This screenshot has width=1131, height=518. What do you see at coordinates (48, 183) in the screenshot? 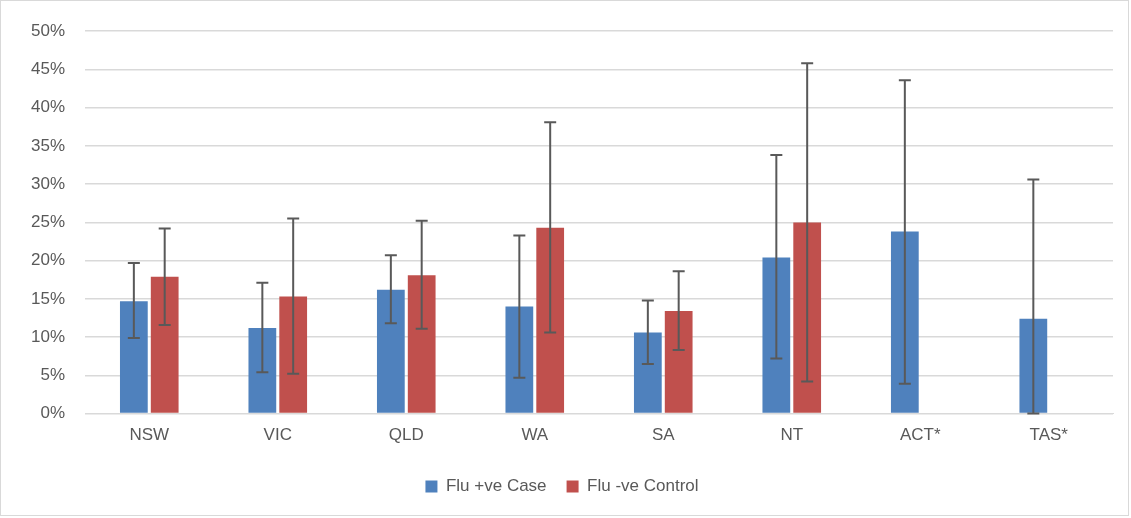
I see `y-tick-label: 30%` at bounding box center [48, 183].